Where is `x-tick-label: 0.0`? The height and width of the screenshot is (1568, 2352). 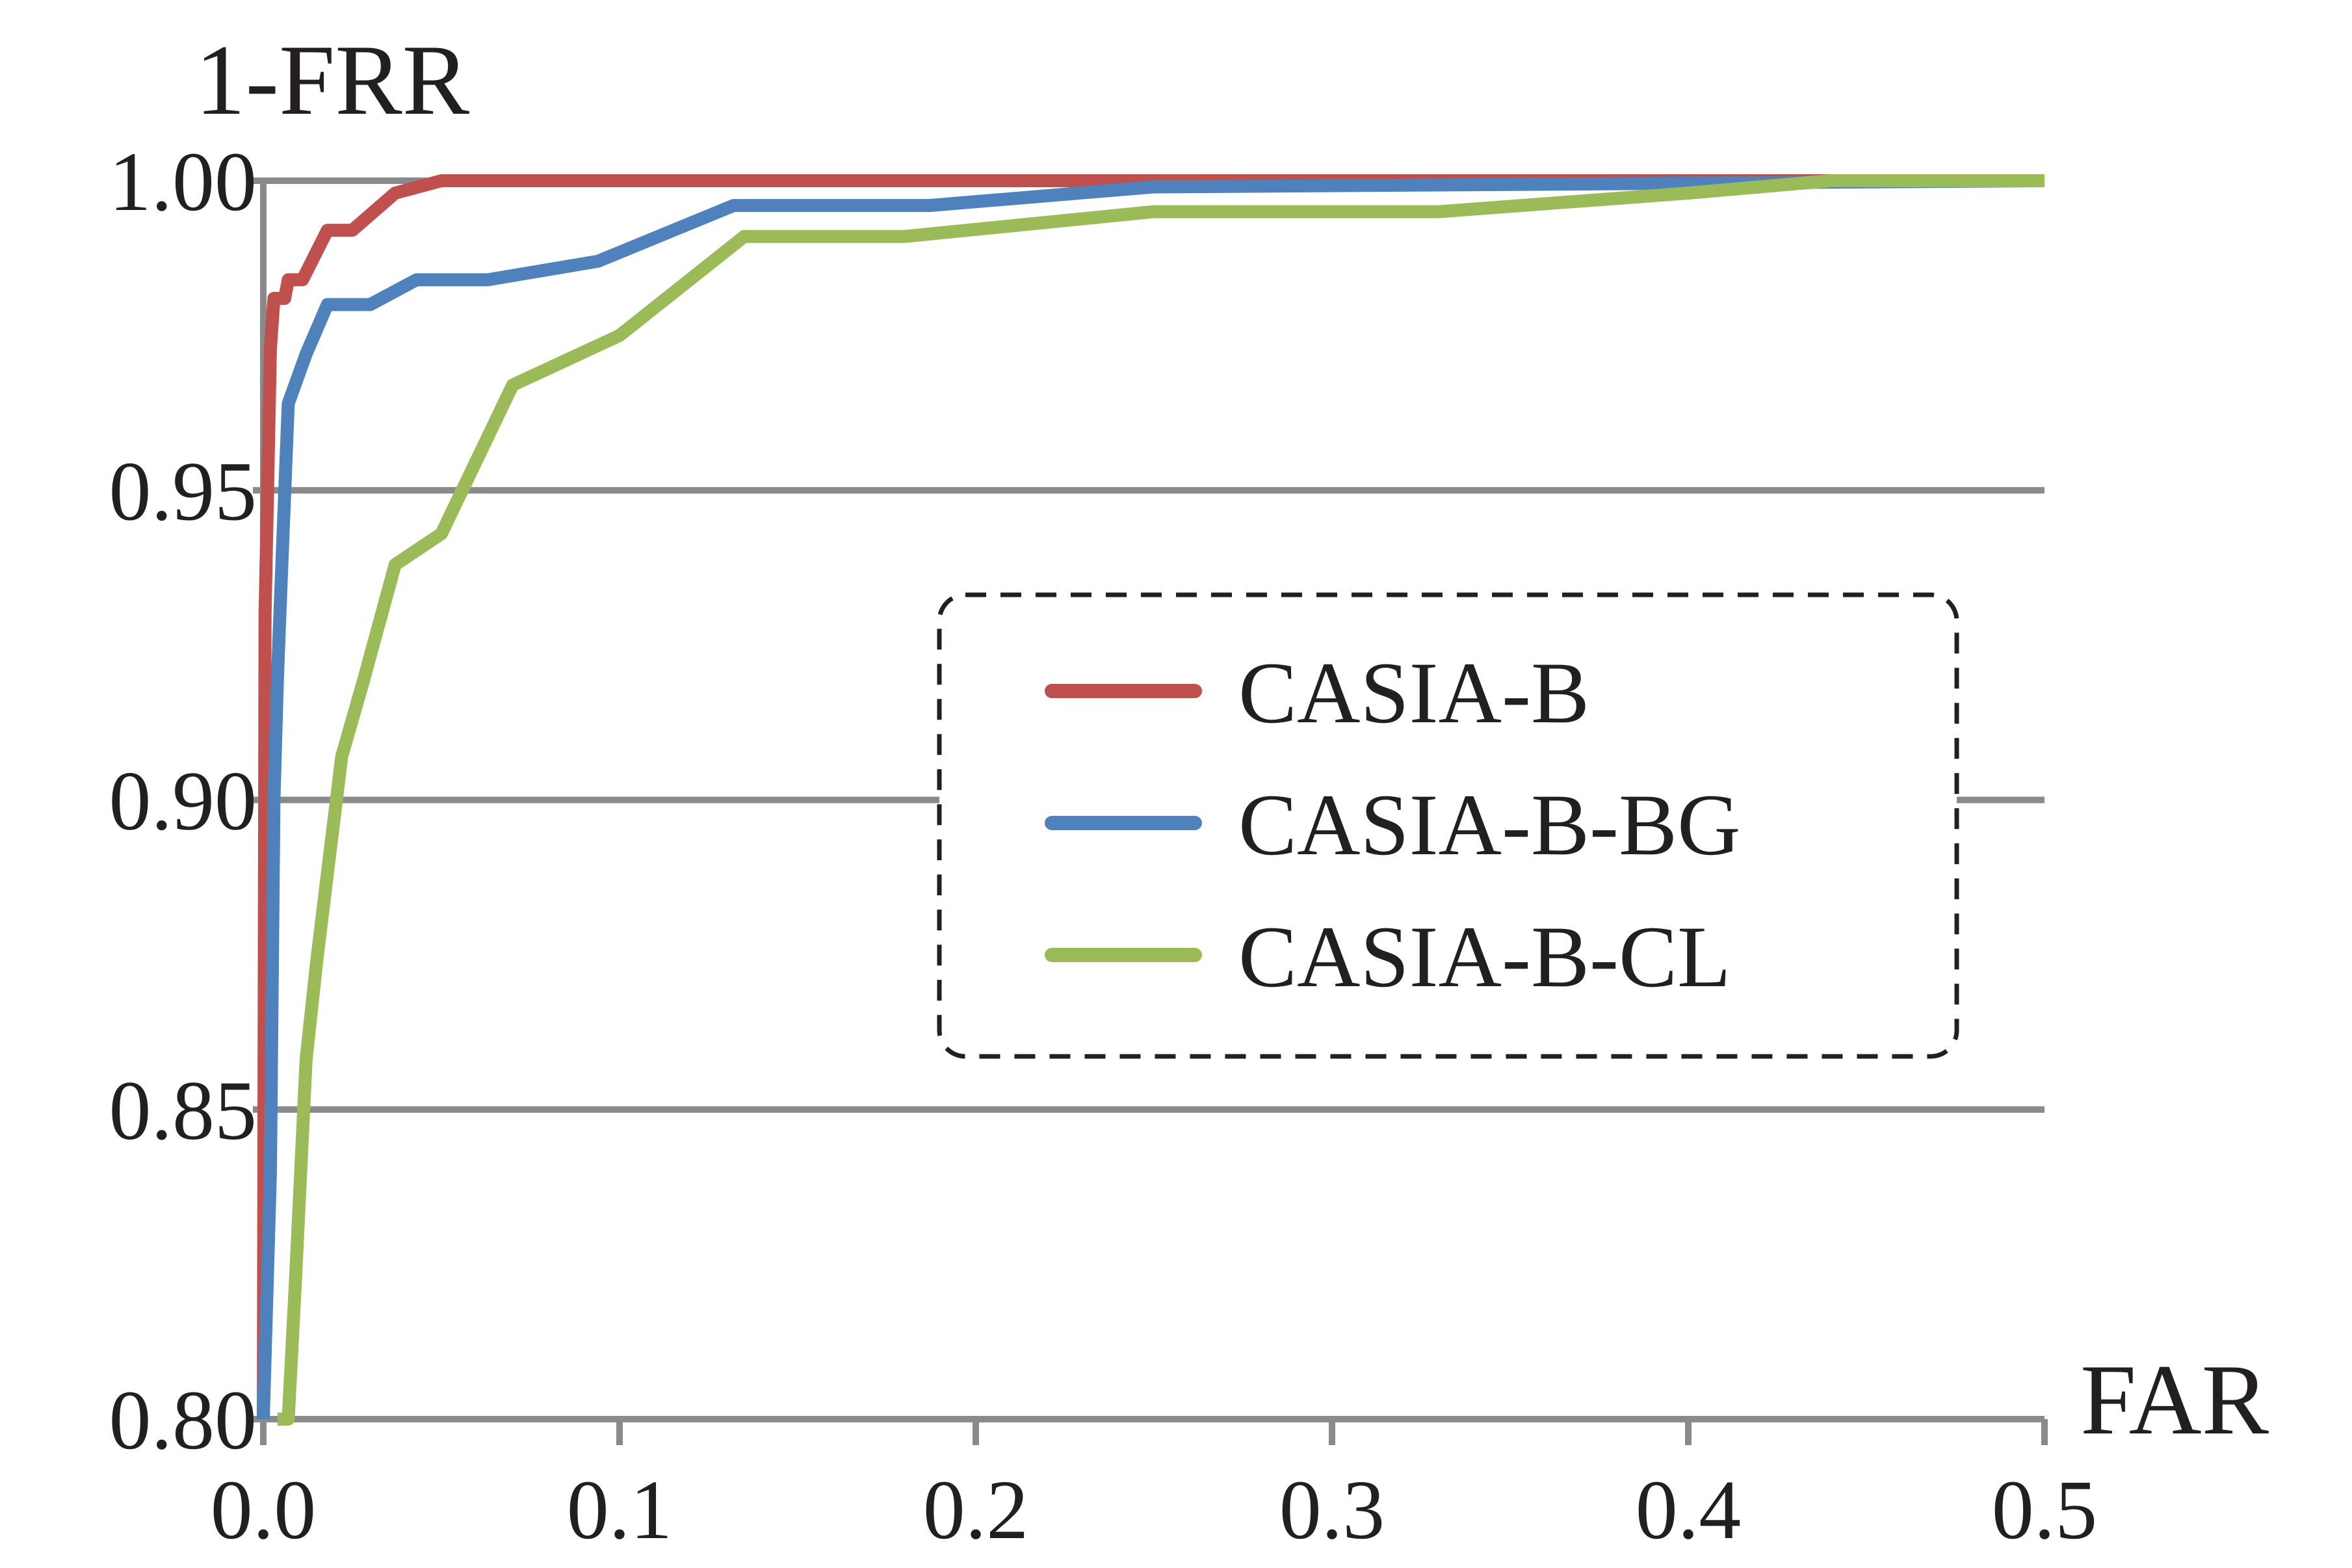 x-tick-label: 0.0 is located at coordinates (264, 1510).